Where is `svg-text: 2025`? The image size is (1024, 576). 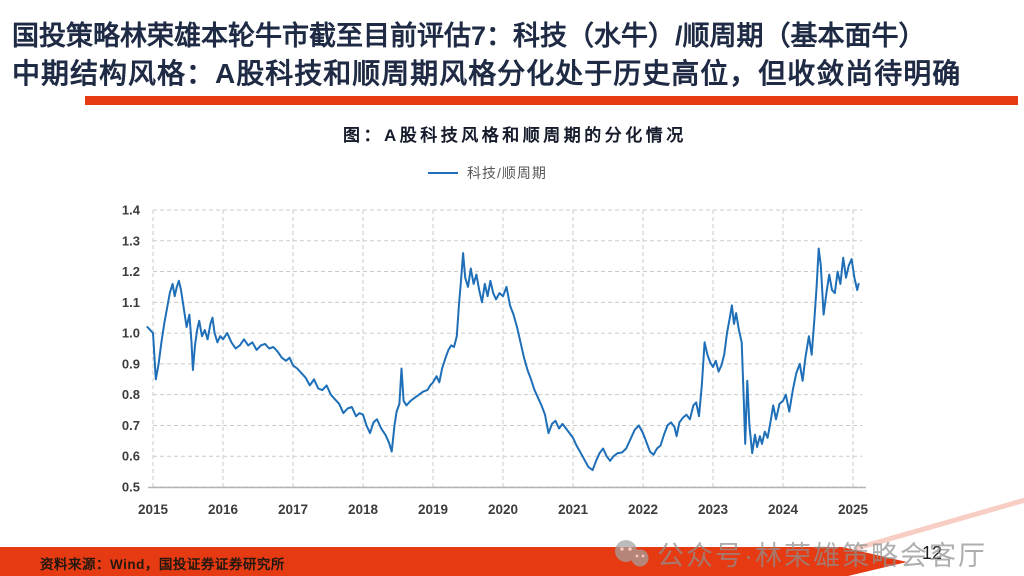 svg-text: 2025 is located at coordinates (853, 509).